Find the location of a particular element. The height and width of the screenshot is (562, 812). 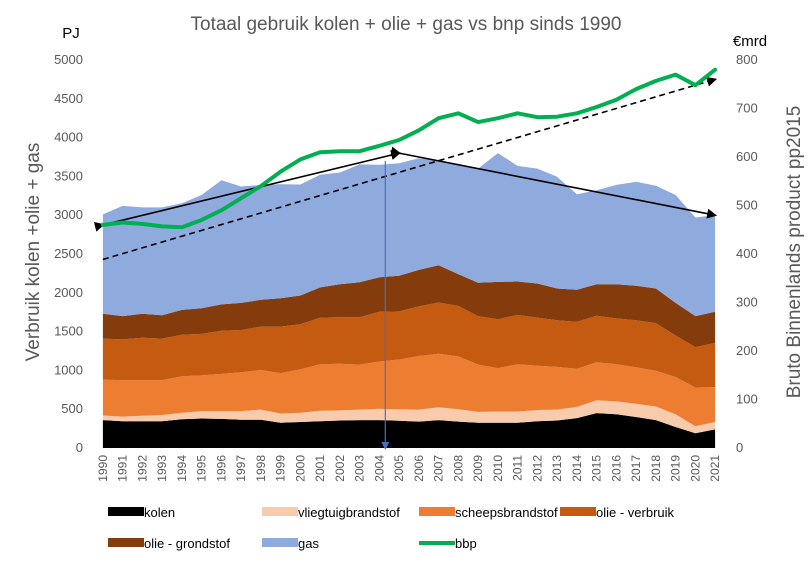

left-tick-label: 3000 is located at coordinates (68, 214).